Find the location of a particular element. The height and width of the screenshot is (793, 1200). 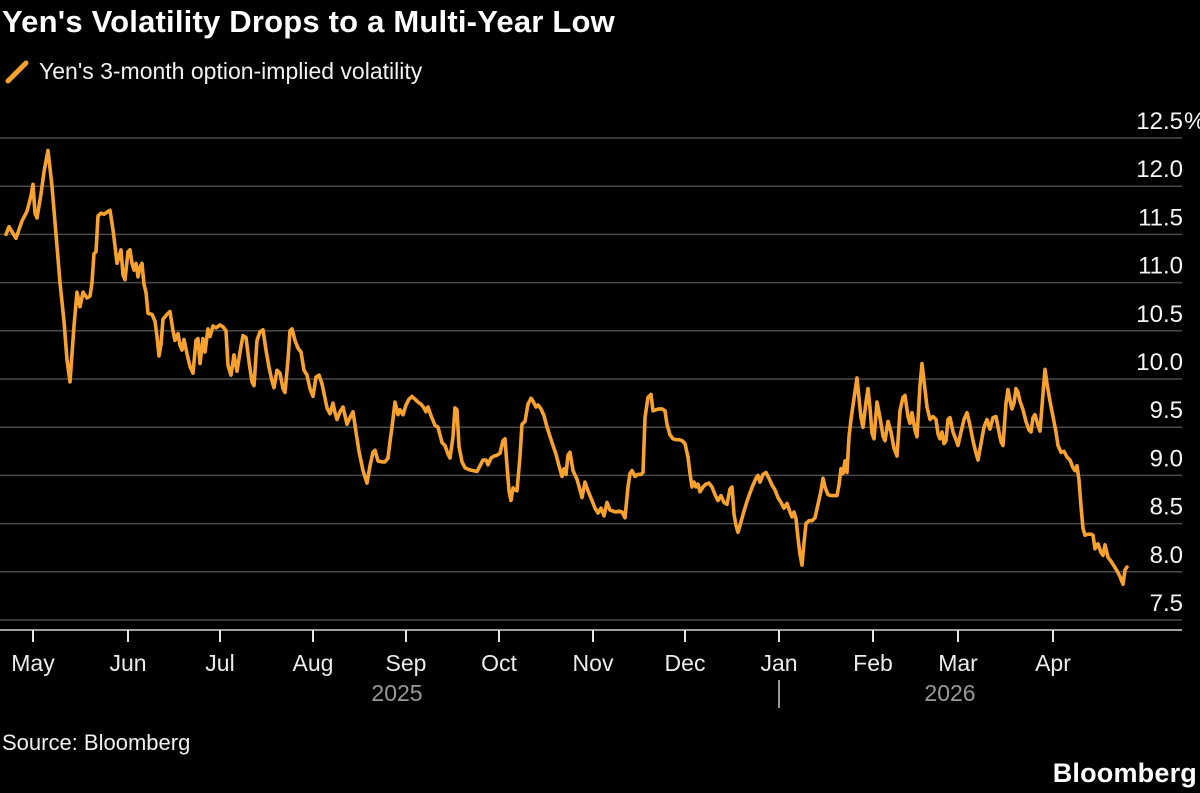

month-label: Apr is located at coordinates (1053, 663).